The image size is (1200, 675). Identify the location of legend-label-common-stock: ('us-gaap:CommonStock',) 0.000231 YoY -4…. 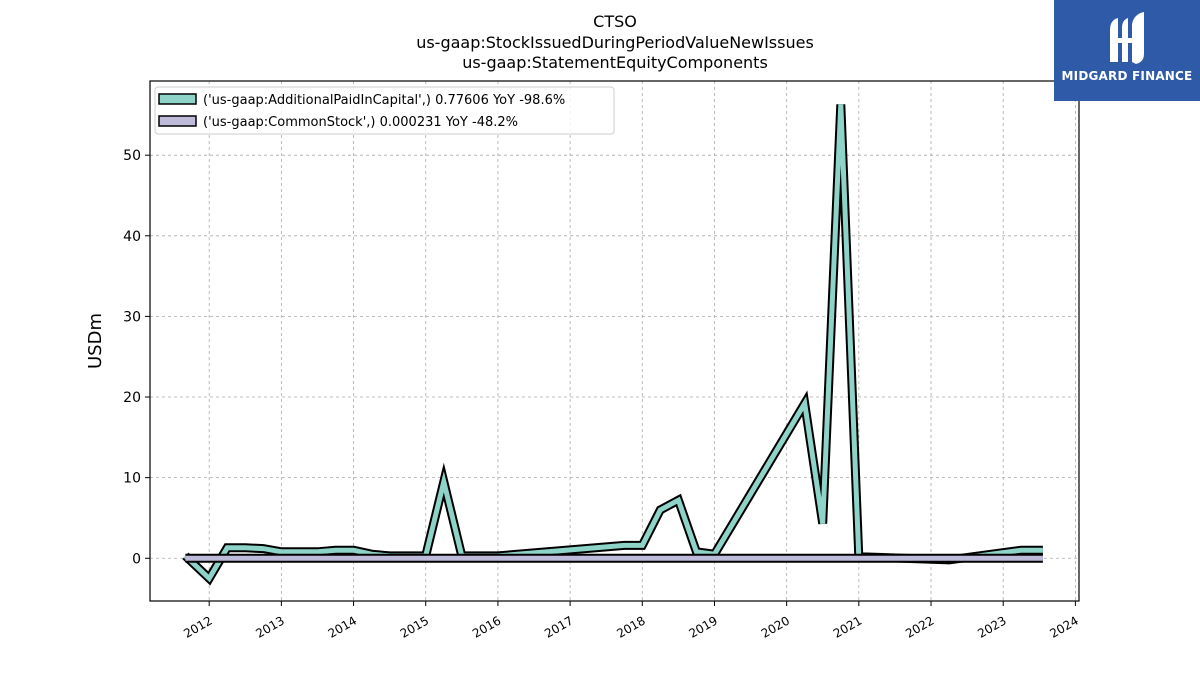
(360, 122).